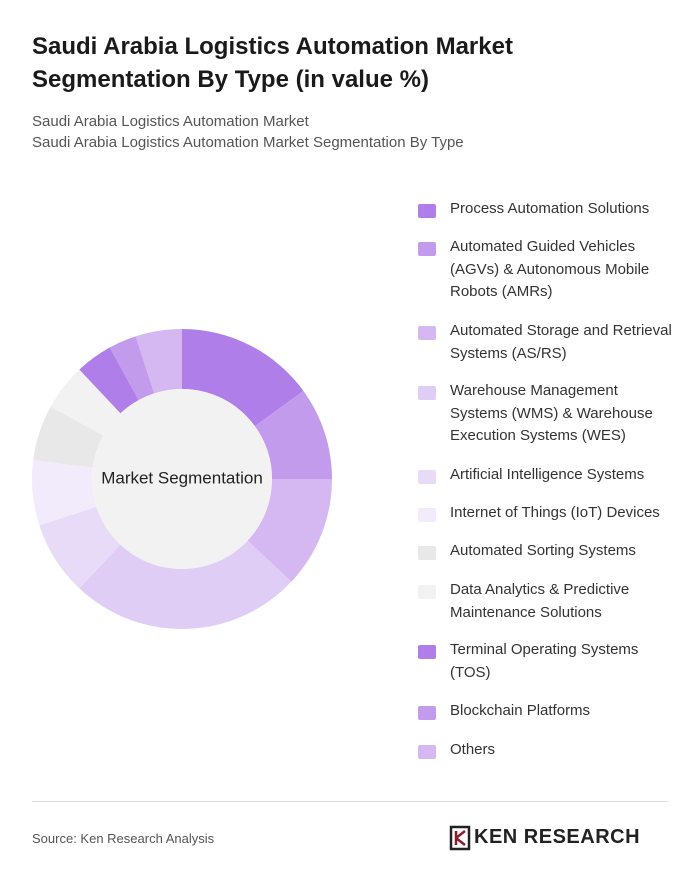 The height and width of the screenshot is (887, 700). Describe the element at coordinates (555, 512) in the screenshot. I see `legend-label: Internet of Things (IoT) Devices` at that location.